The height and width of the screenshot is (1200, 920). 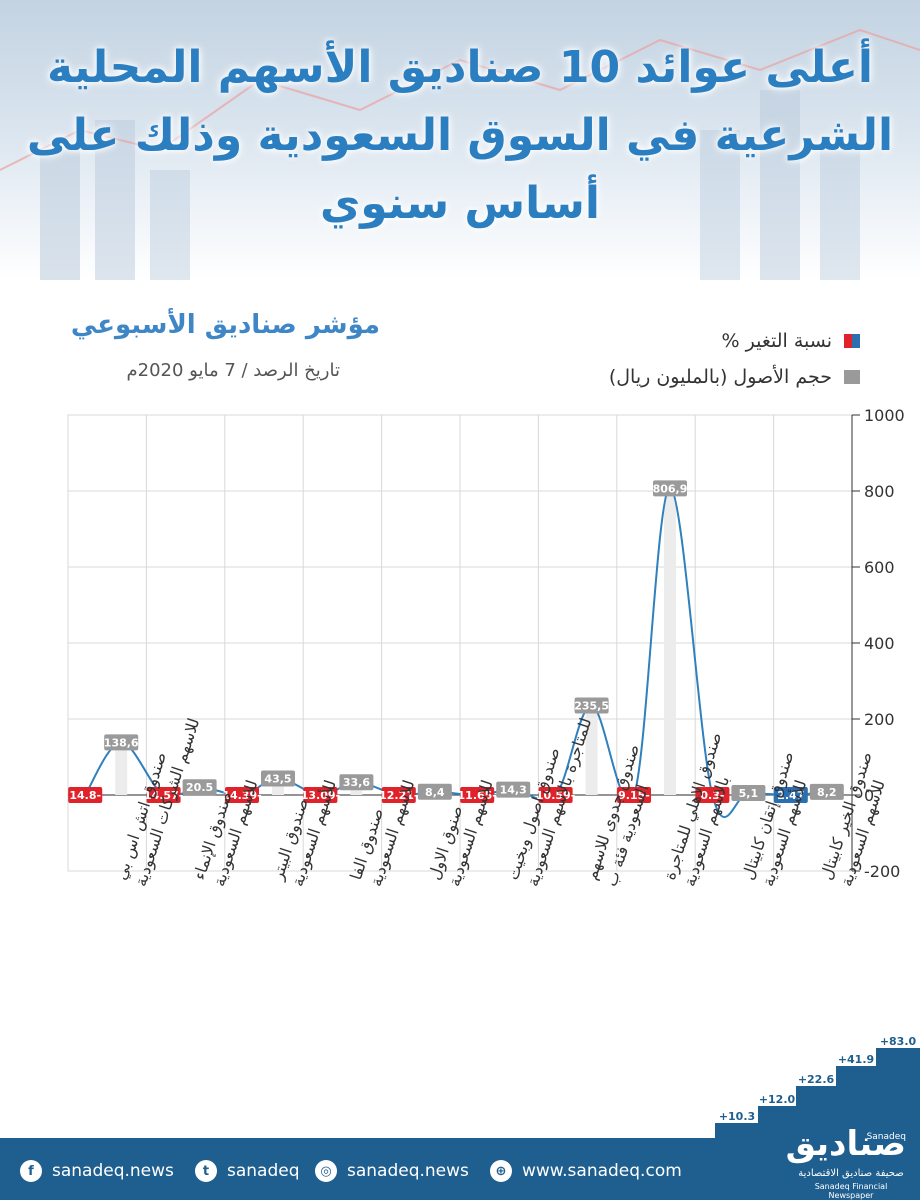 What do you see at coordinates (884, 415) in the screenshot?
I see `y-tick-label: 1000` at bounding box center [884, 415].